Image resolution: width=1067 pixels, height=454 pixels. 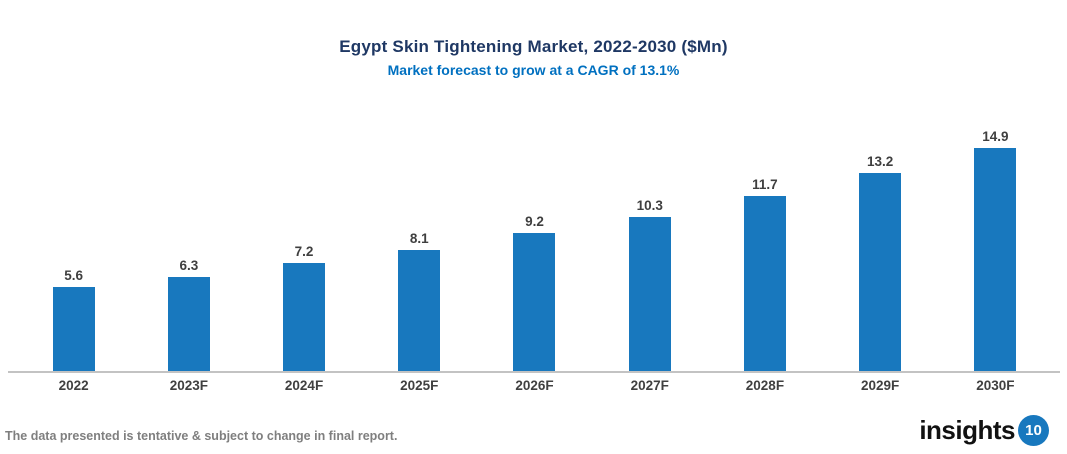 What do you see at coordinates (304, 385) in the screenshot?
I see `x-axis-tick-label: 2024F` at bounding box center [304, 385].